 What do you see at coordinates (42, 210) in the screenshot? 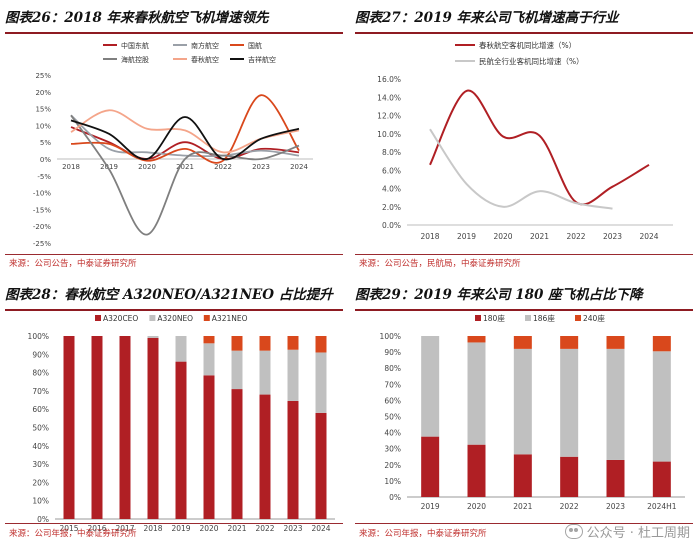
I see `y-tick-label: -15%` at bounding box center [42, 210].